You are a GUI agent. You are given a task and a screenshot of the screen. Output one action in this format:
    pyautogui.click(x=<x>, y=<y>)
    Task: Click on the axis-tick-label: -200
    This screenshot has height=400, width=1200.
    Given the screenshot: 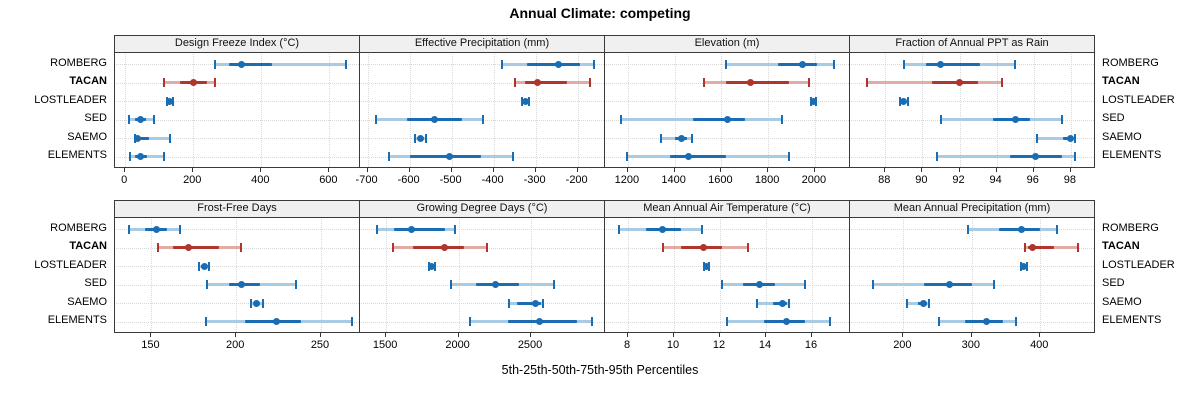 What is the action you would take?
    pyautogui.click(x=576, y=180)
    